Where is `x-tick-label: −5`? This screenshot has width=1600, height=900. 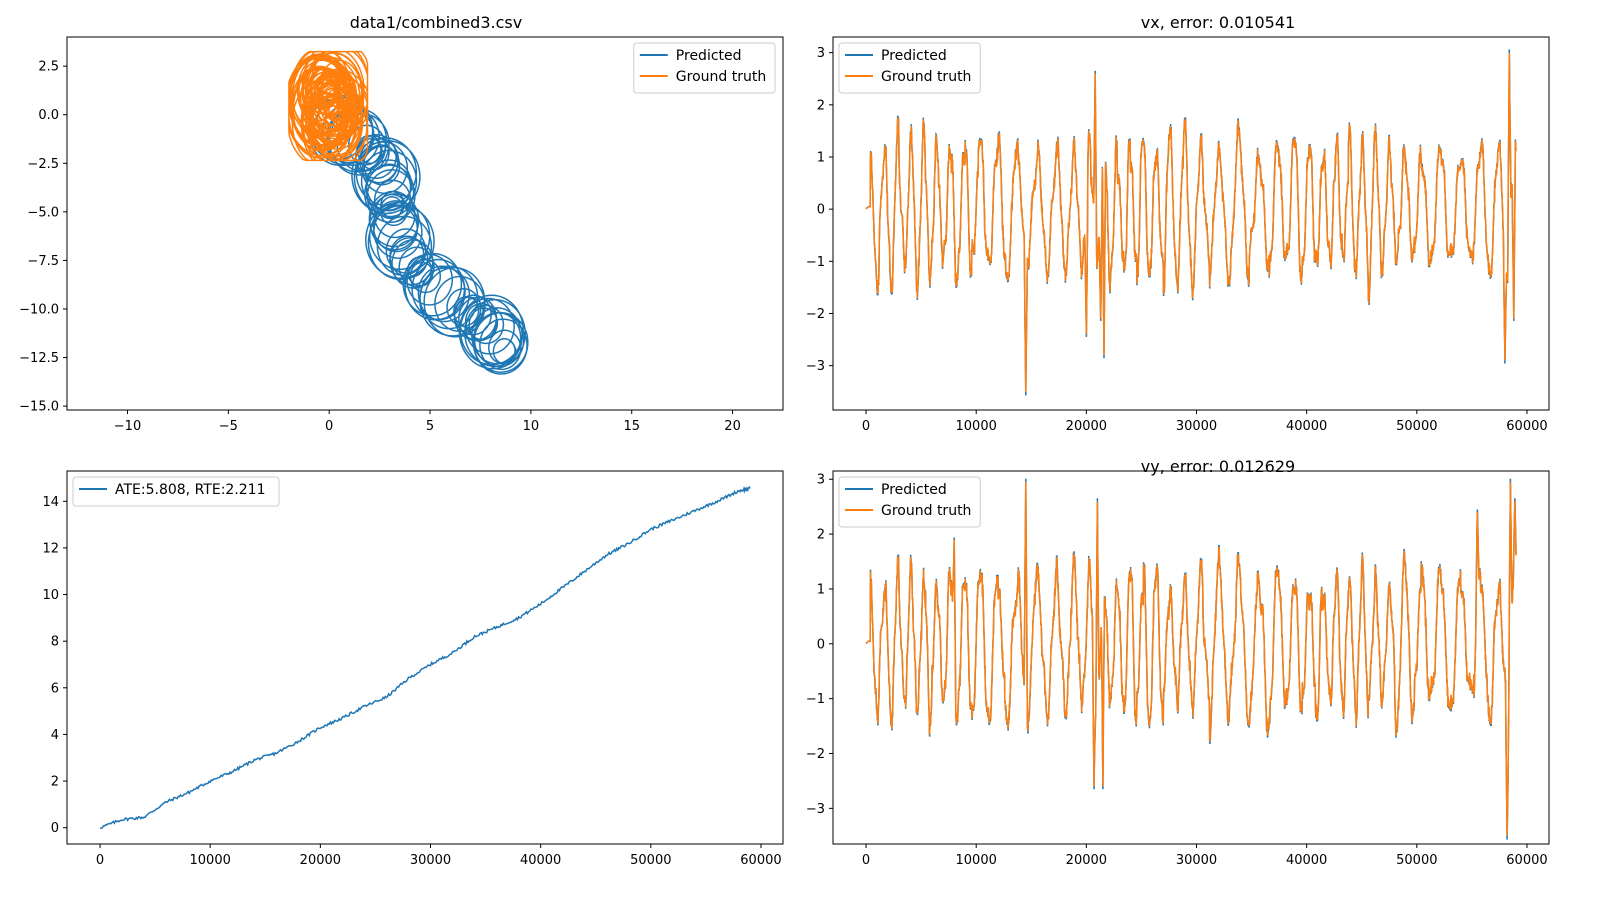
x-tick-label: −5 is located at coordinates (228, 426).